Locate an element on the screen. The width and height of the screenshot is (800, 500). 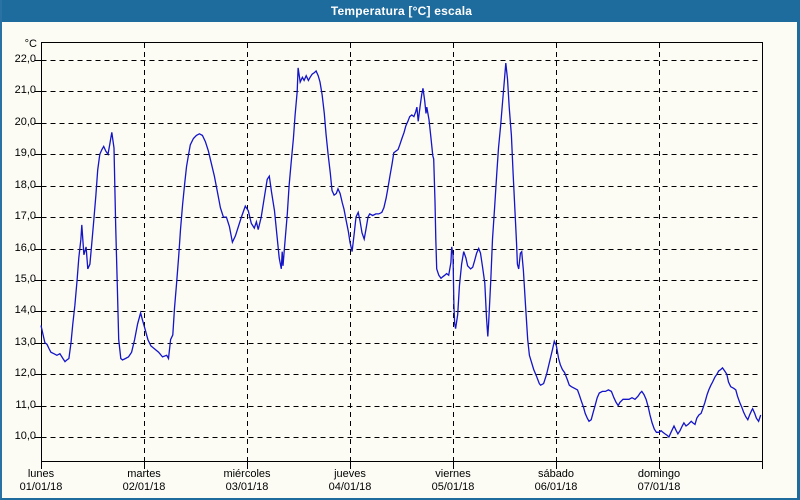
x-tick-label-domingo: domingo 07/01/18 is located at coordinates (659, 481).